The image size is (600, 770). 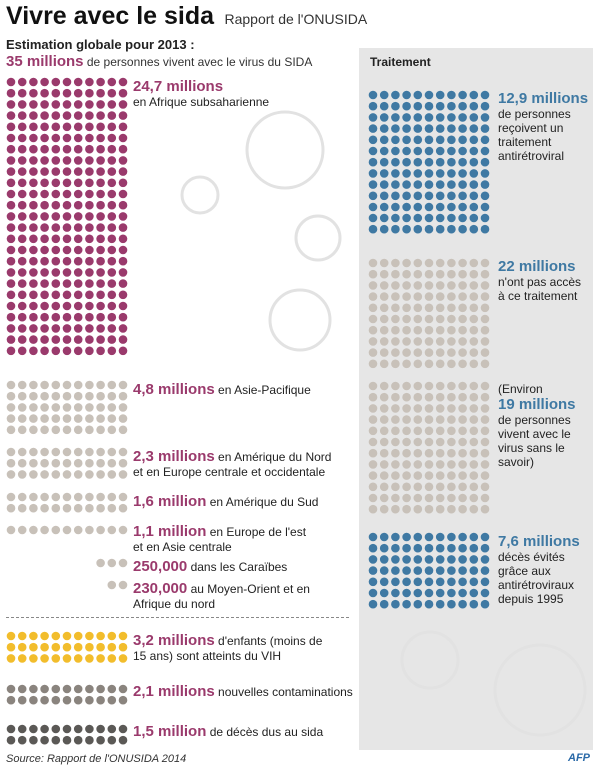 I want to click on text-unaware-pre: (Environ, so click(x=520, y=389).